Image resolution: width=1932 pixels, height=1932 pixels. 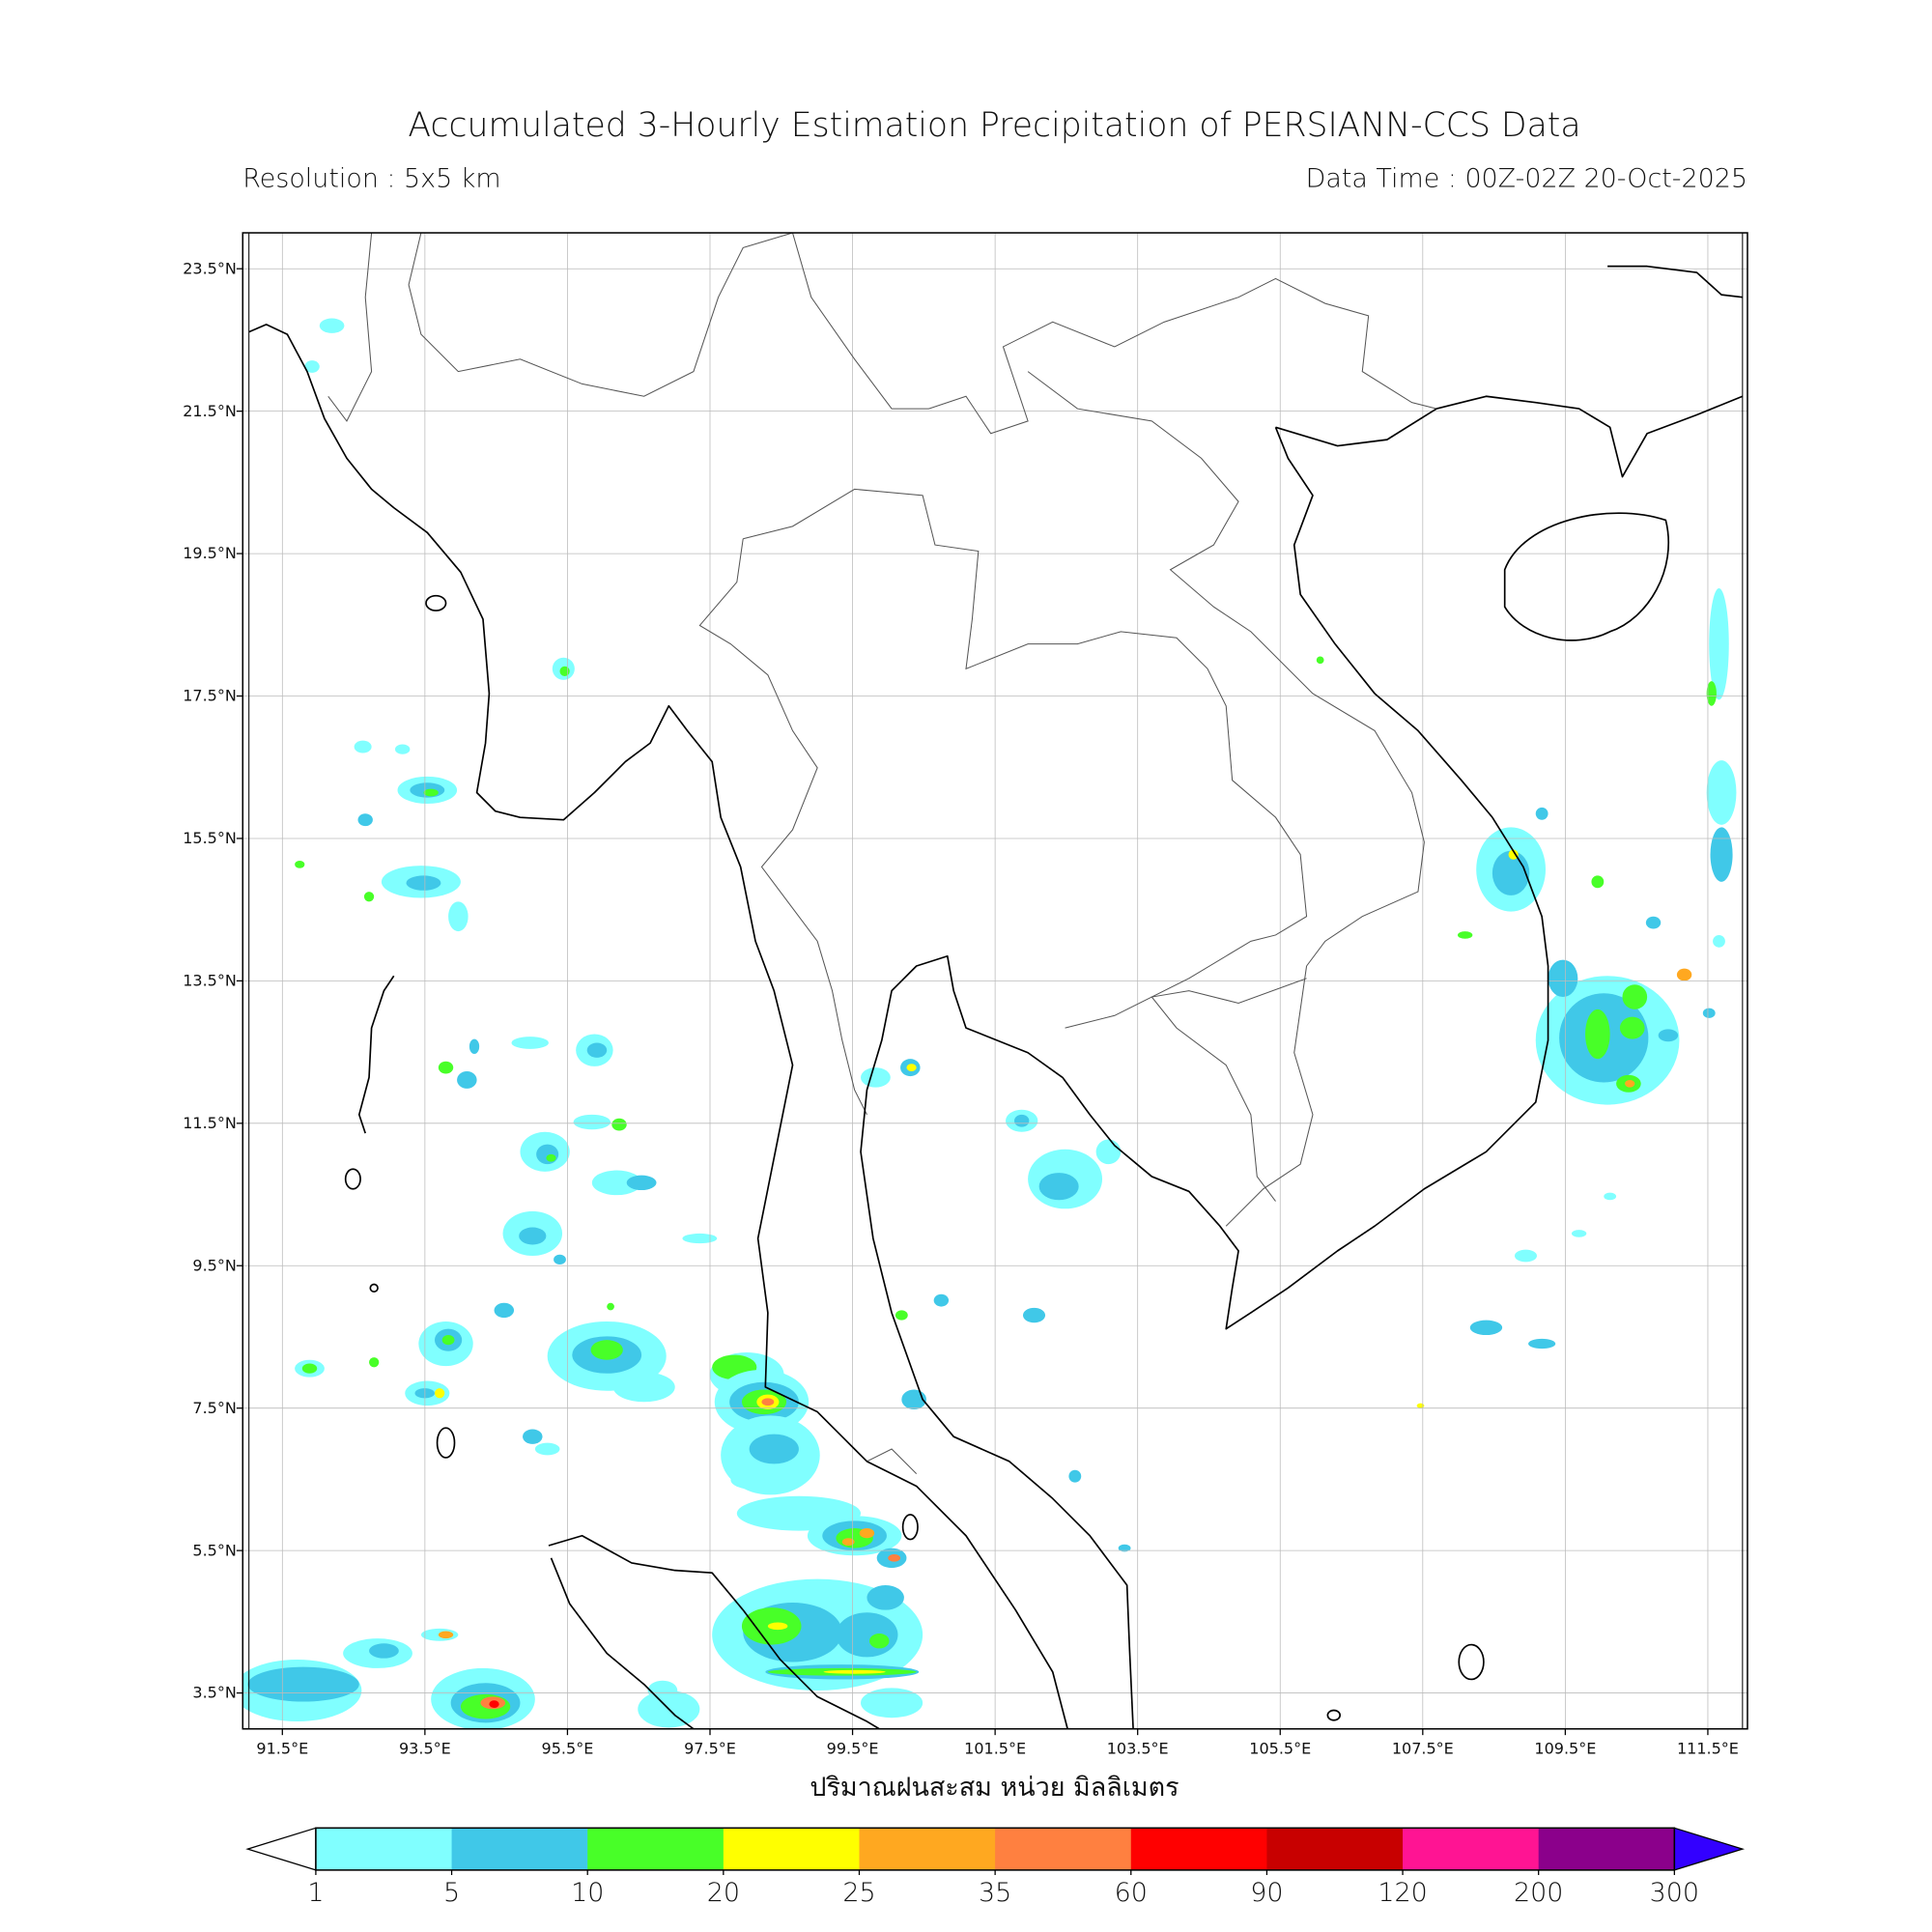 I want to click on lon-tick-label: 105.5°E, so click(x=1280, y=1748).